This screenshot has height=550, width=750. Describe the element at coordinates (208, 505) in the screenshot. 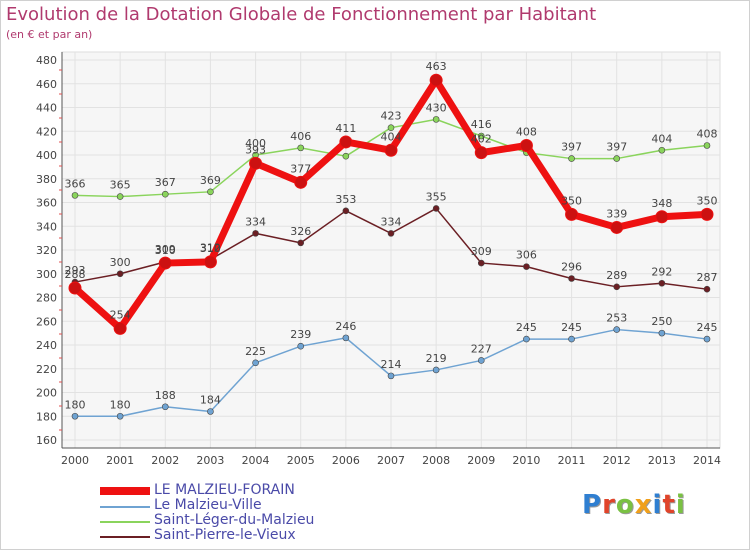

I see `legend-label: Le Malzieu-Ville` at that location.